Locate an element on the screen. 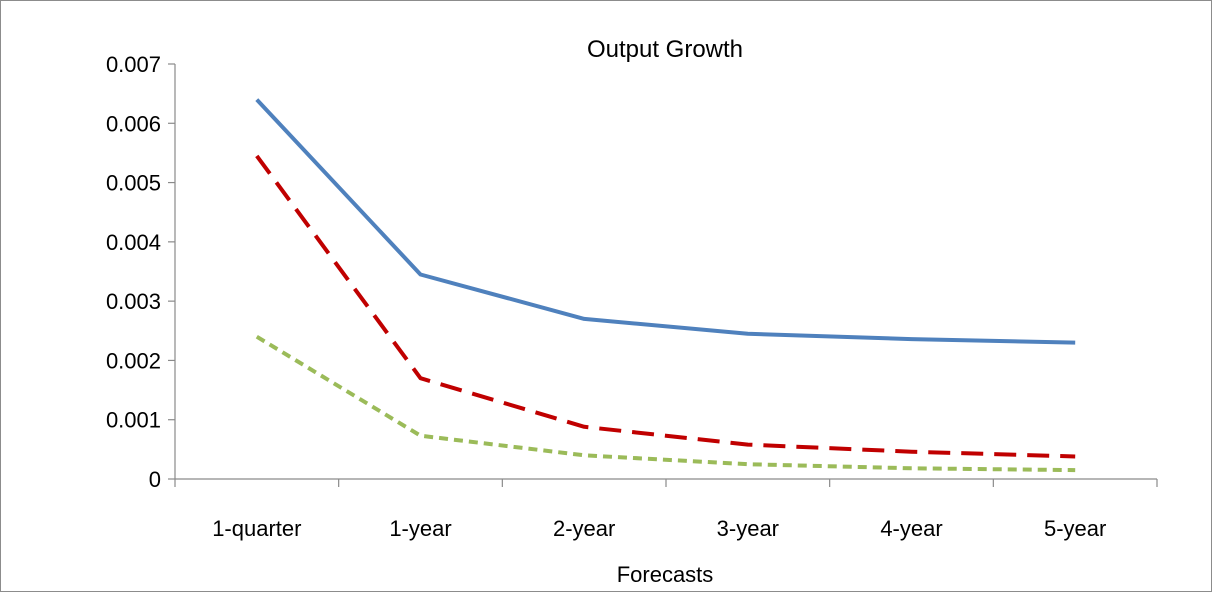 This screenshot has height=593, width=1212. y-tick-label: 0.007 is located at coordinates (133, 64).